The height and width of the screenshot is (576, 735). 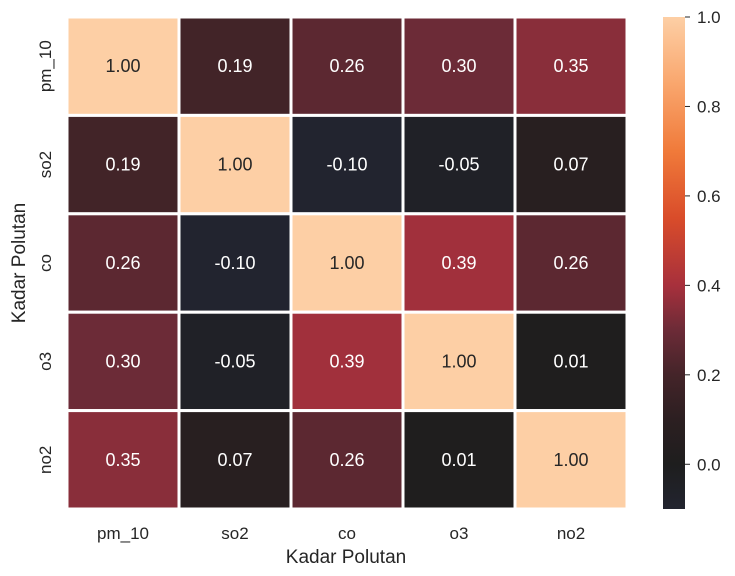 What do you see at coordinates (703, 241) in the screenshot?
I see `colorbar-ticks: 0.0 0.2 0.4 0.6 0.8 1.0` at bounding box center [703, 241].